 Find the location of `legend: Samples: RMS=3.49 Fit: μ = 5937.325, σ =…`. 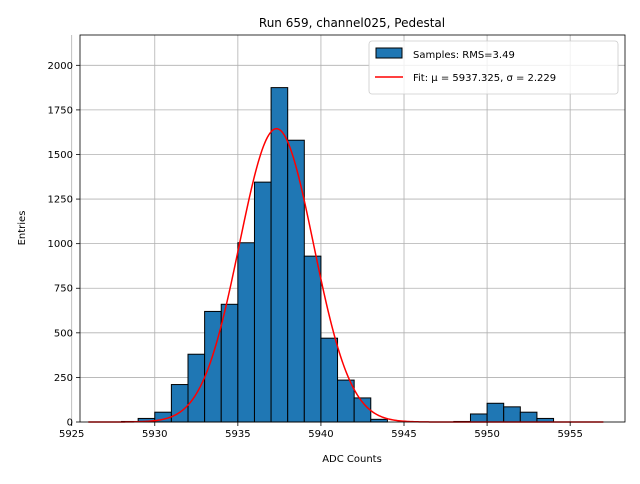

legend: Samples: RMS=3.49 Fit: μ = 5937.325, σ =… is located at coordinates (493, 67).